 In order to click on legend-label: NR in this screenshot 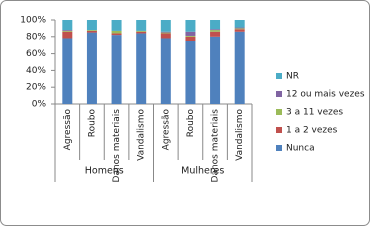, I will do `click(292, 77)`.